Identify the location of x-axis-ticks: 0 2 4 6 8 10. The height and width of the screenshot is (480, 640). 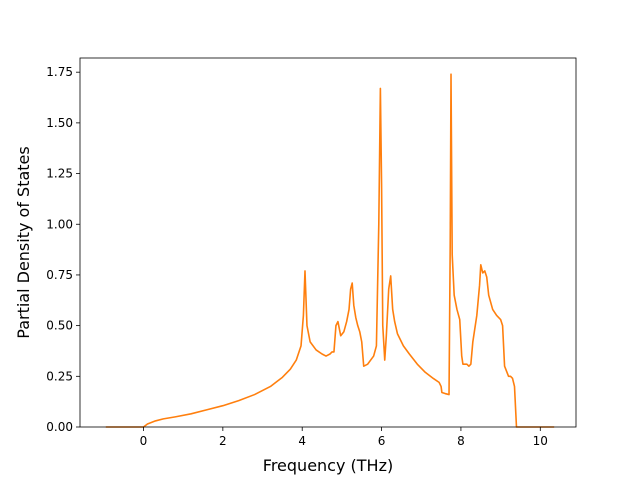
(344, 437).